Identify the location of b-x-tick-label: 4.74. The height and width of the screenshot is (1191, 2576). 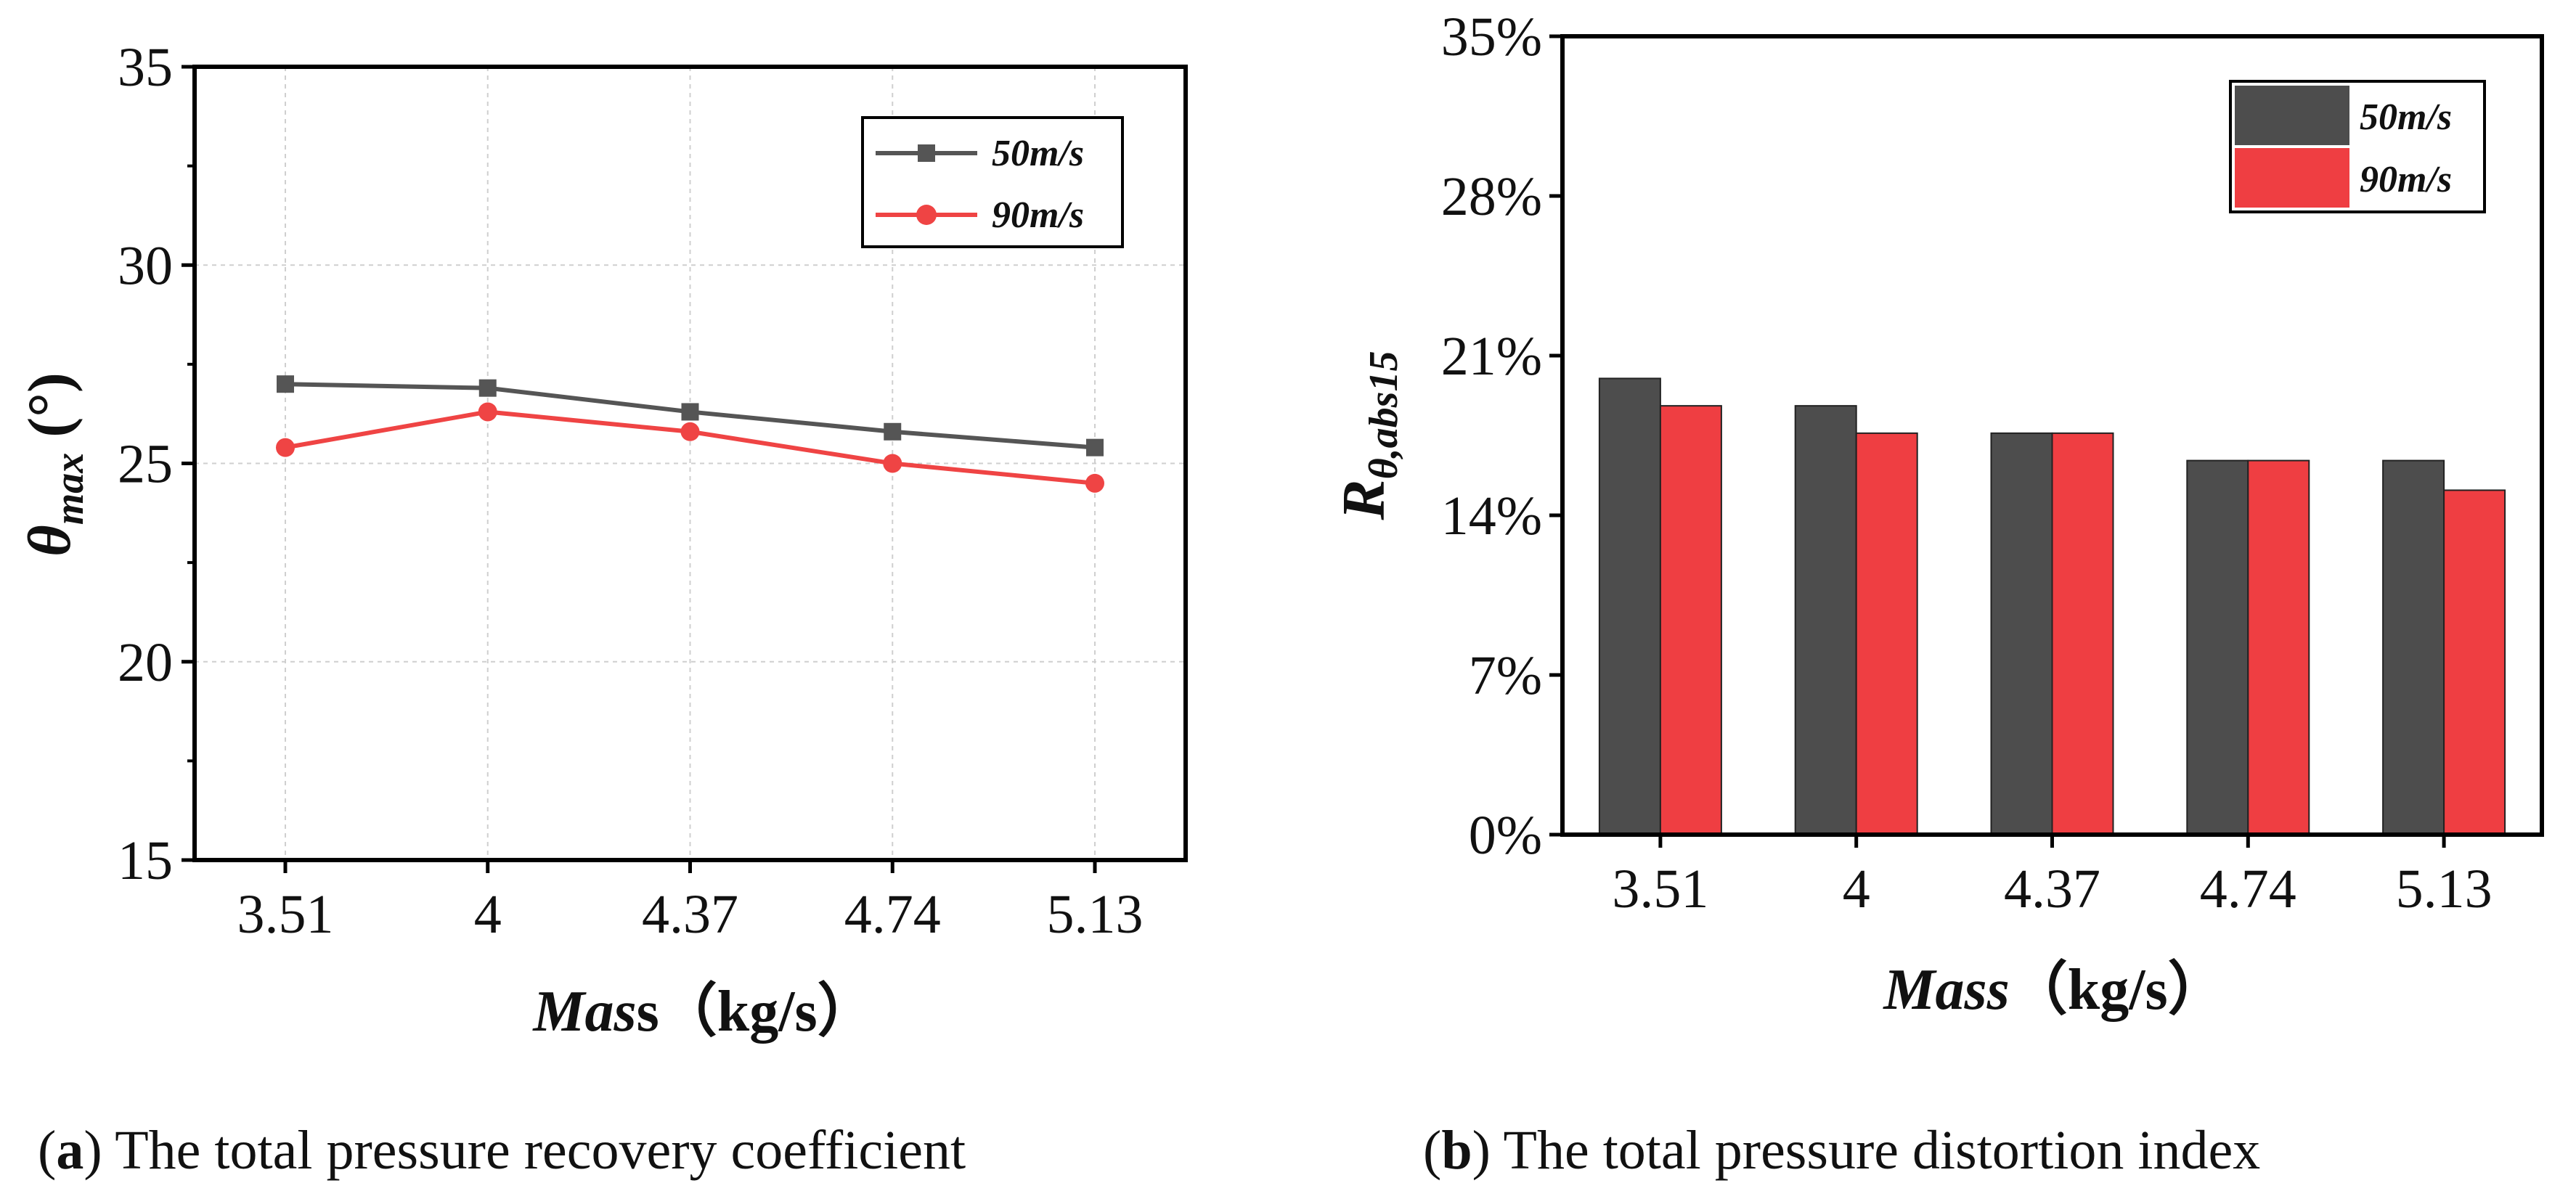
(2248, 890).